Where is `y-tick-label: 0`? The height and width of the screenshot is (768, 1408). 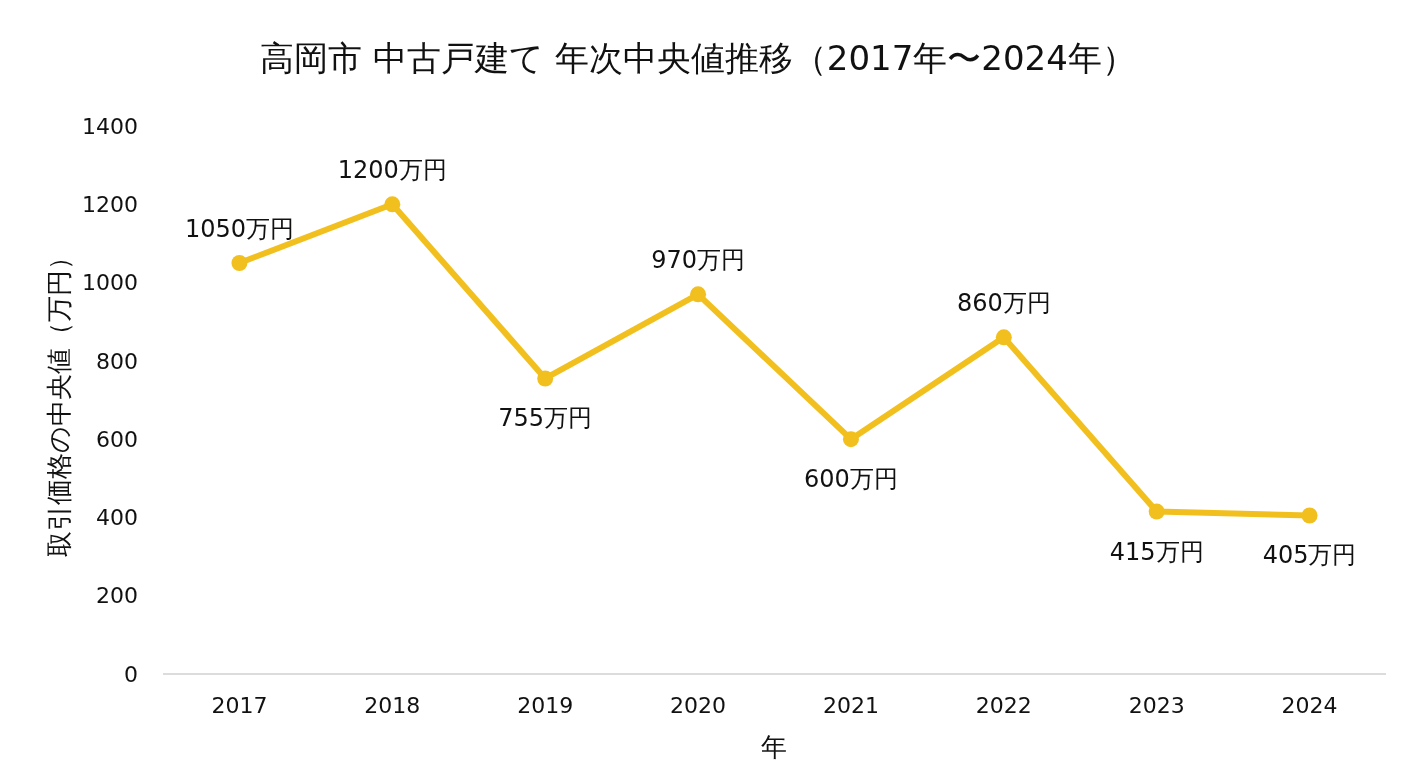
y-tick-label: 0 is located at coordinates (131, 674).